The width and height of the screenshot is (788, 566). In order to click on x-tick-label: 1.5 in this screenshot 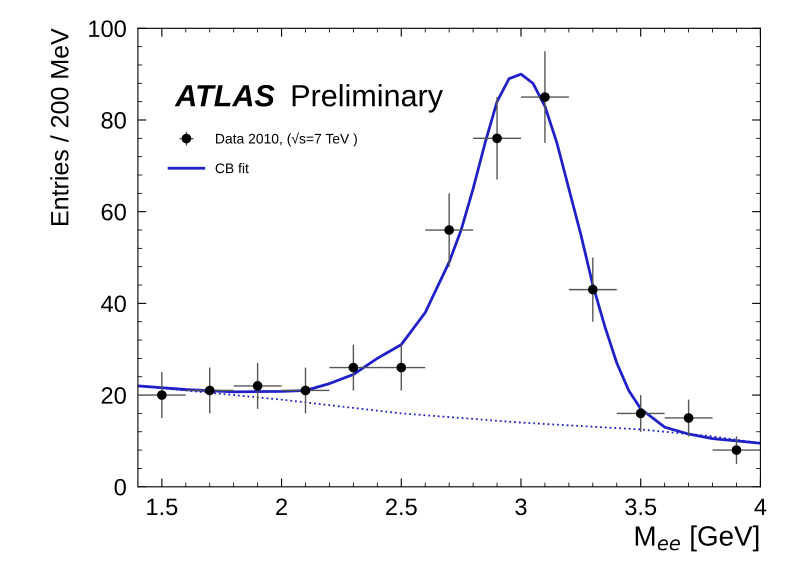, I will do `click(162, 507)`.